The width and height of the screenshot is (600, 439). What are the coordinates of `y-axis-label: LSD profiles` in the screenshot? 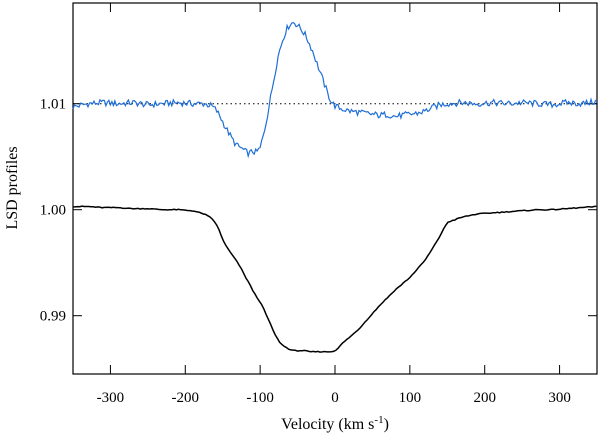 It's located at (12, 187).